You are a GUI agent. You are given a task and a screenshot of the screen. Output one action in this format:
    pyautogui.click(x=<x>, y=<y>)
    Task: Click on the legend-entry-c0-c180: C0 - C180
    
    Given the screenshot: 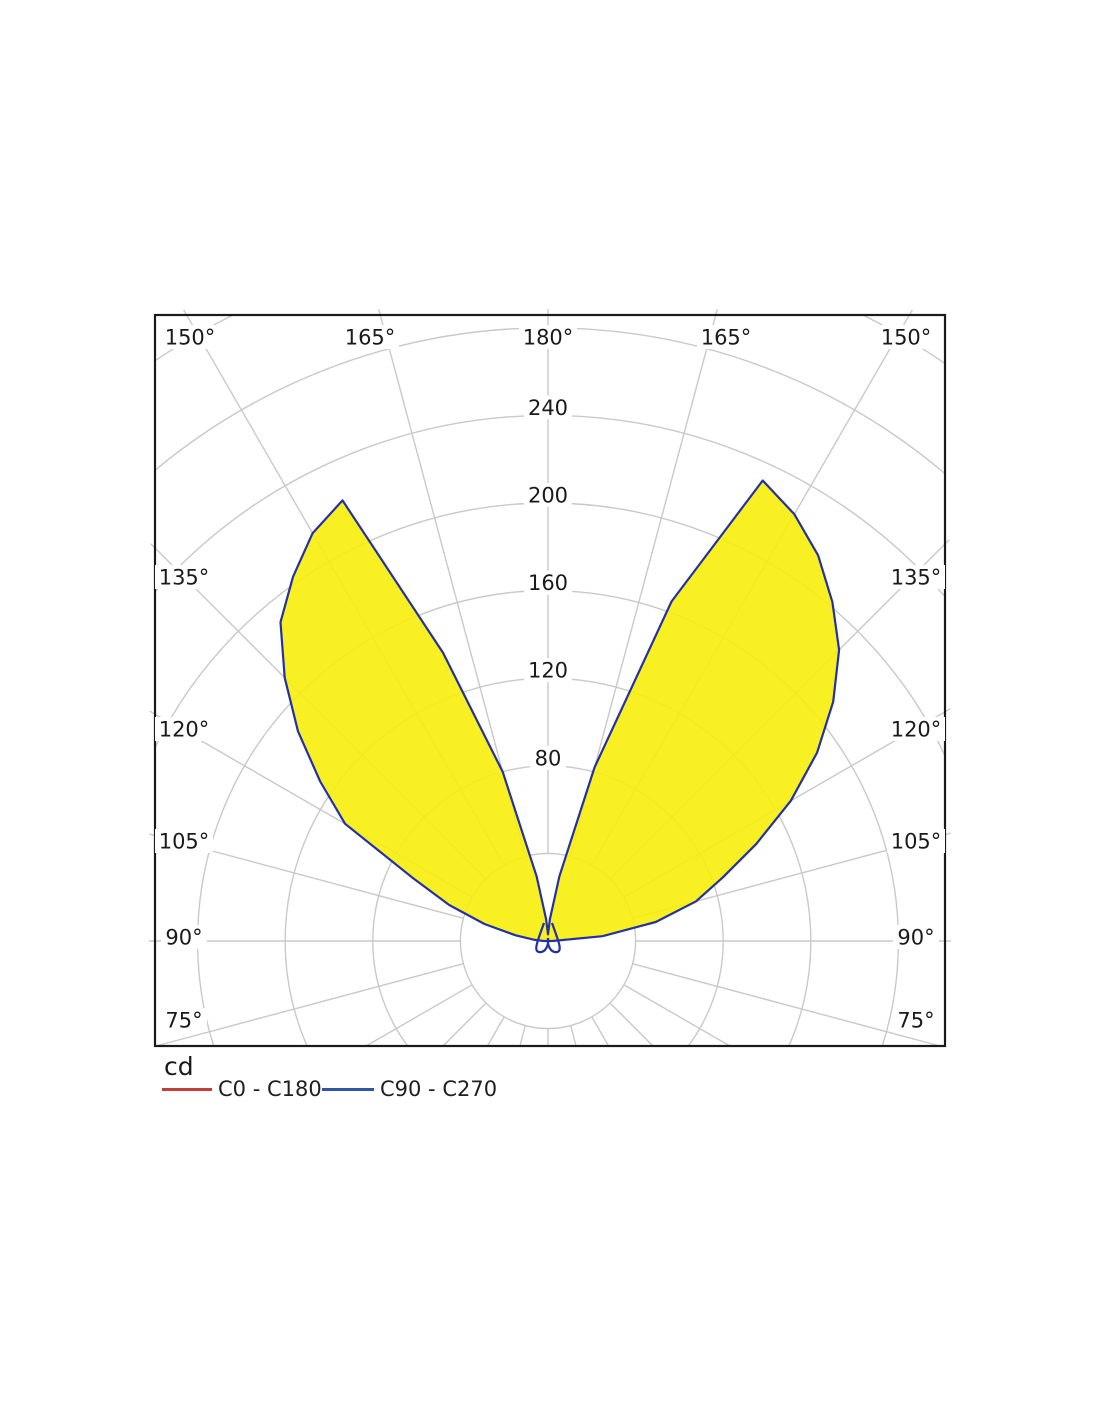 What is the action you would take?
    pyautogui.click(x=270, y=1089)
    